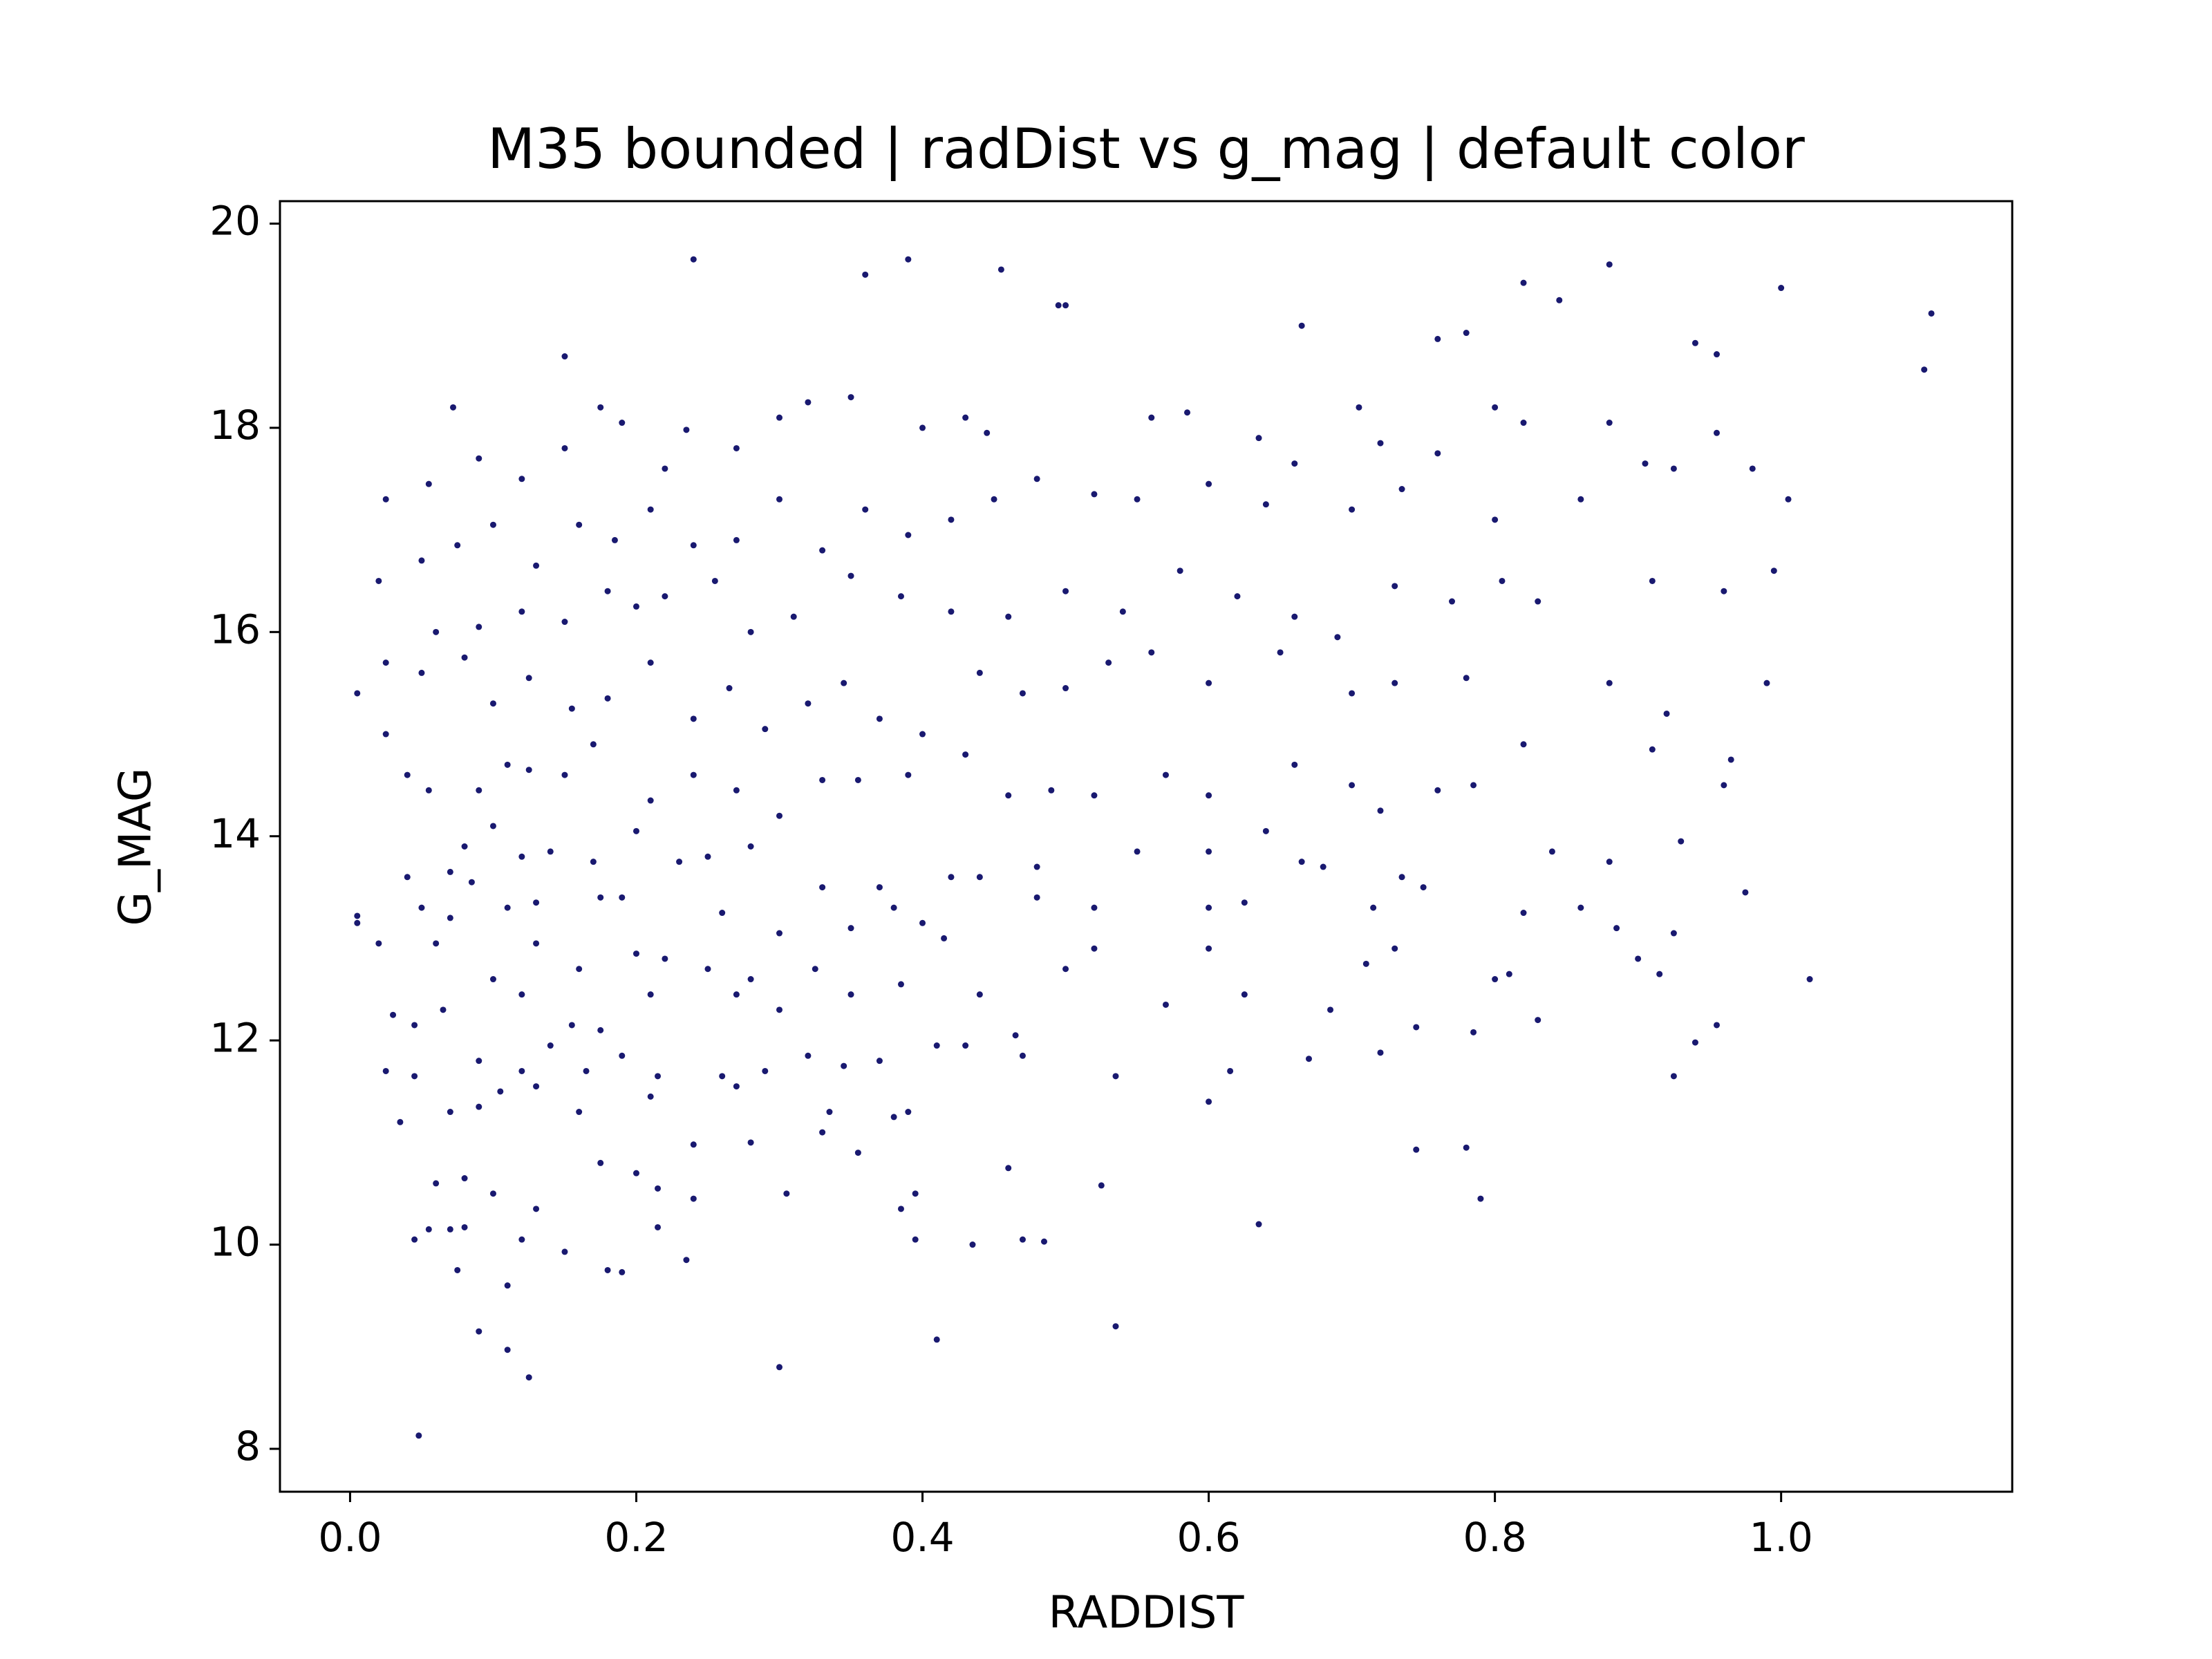 The image size is (2212, 1659). Describe the element at coordinates (235, 1242) in the screenshot. I see `y-tick-label: 10` at that location.